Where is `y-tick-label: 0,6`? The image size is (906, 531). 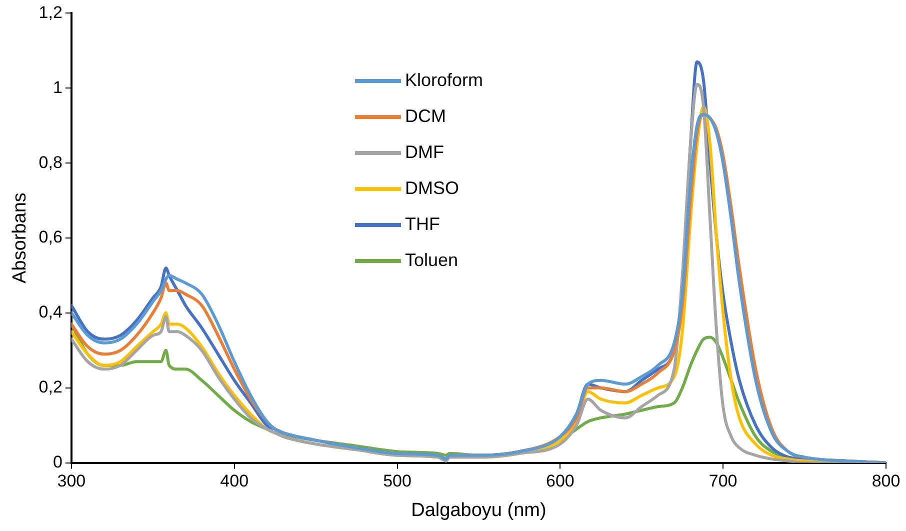 y-tick-label: 0,6 is located at coordinates (50, 237).